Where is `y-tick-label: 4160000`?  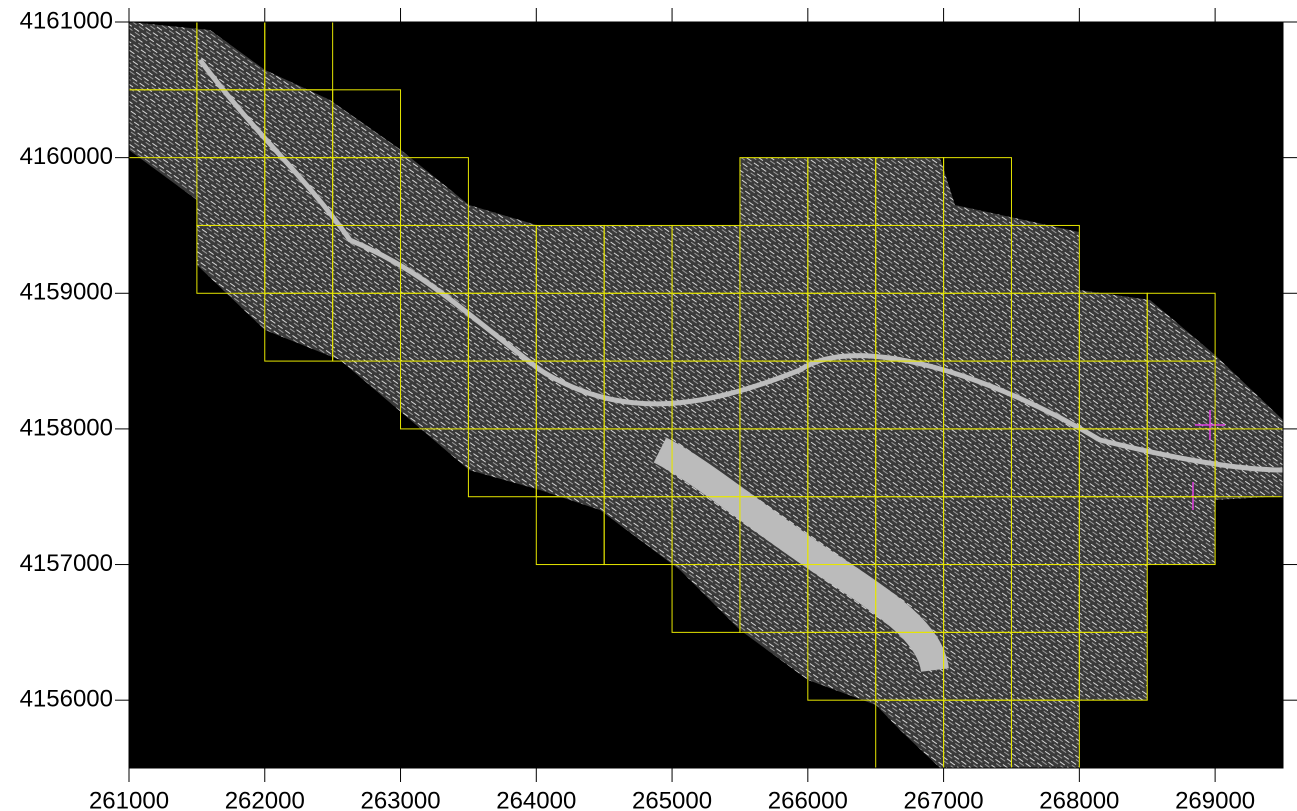 y-tick-label: 4160000 is located at coordinates (66, 156).